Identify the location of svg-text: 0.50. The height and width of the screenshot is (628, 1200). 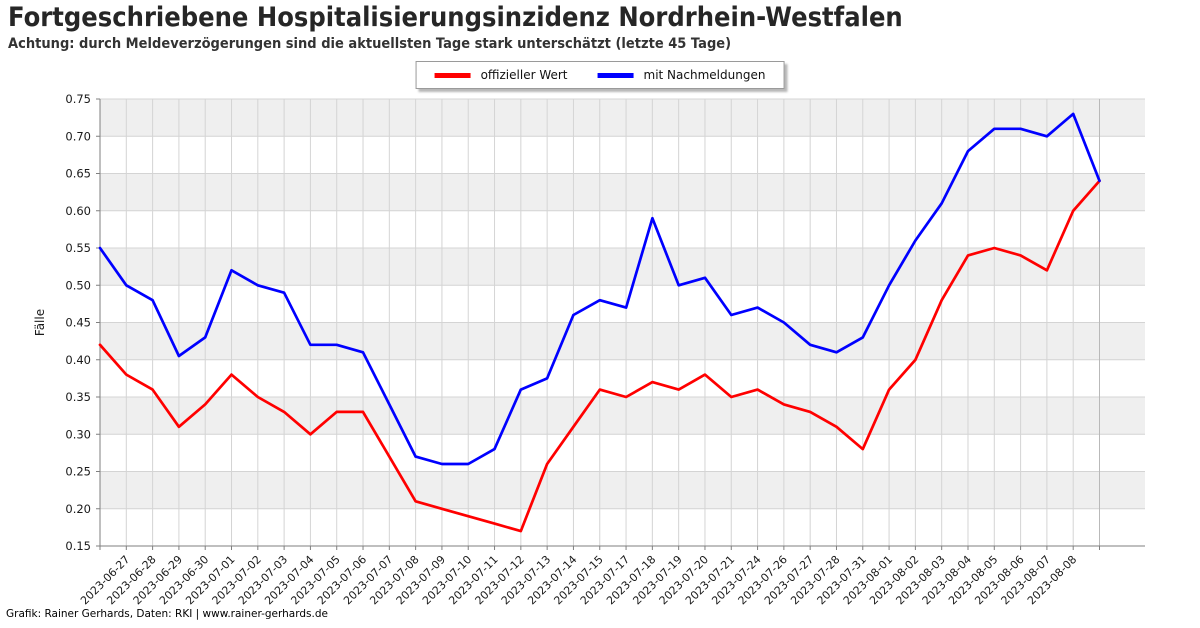
(78, 285).